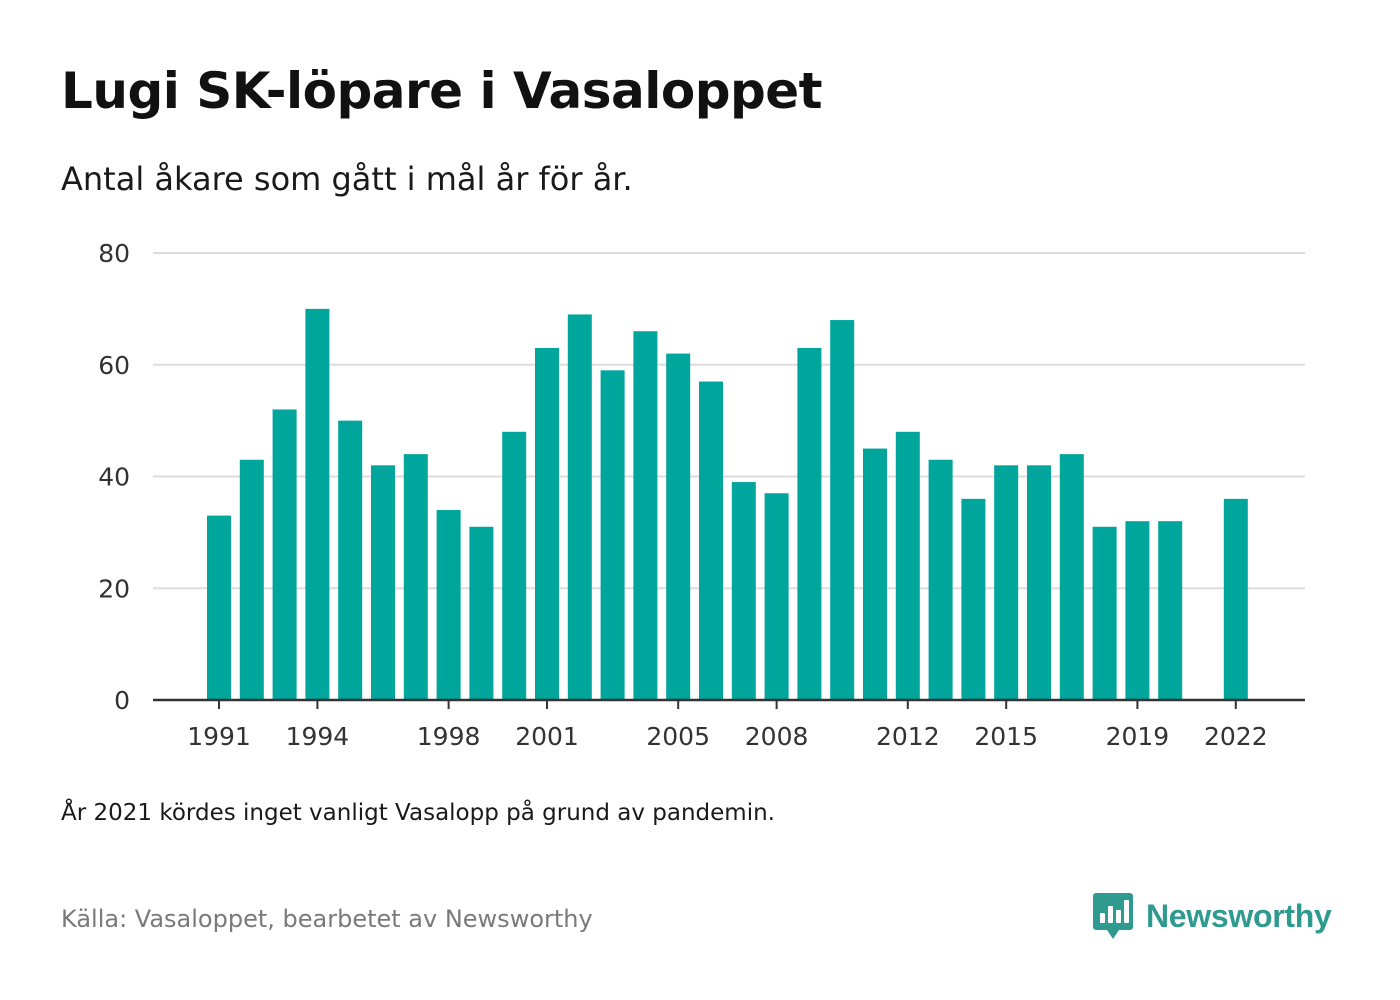 Image resolution: width=1400 pixels, height=1000 pixels. What do you see at coordinates (442, 91) in the screenshot?
I see `chart-title: Lugi SK-löpare i Vasaloppet` at bounding box center [442, 91].